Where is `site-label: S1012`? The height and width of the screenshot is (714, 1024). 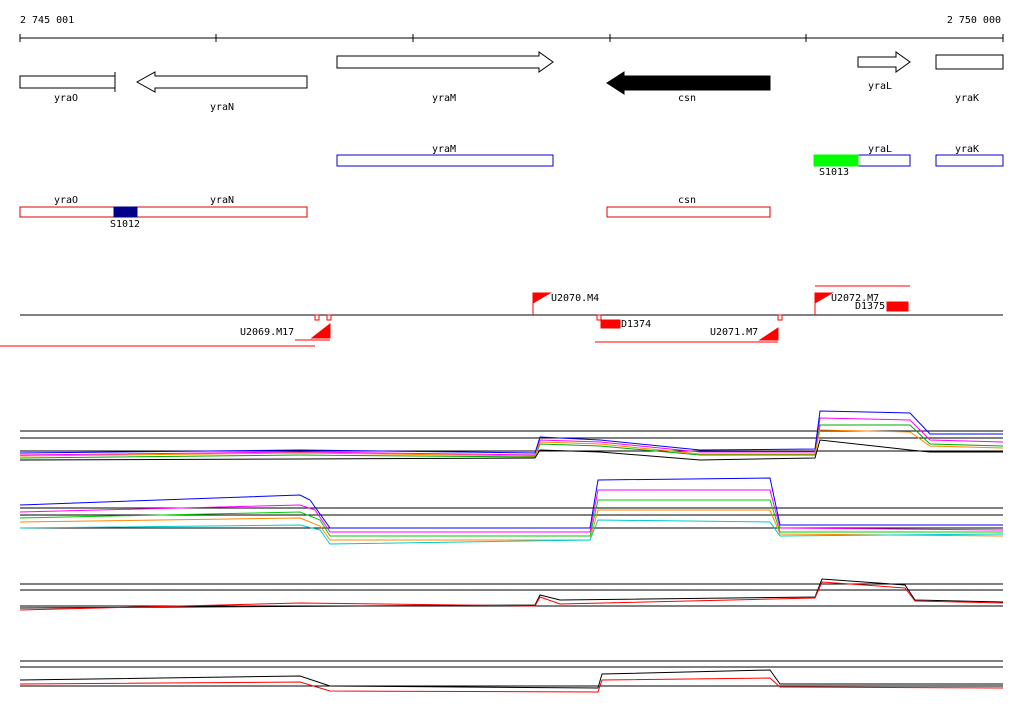 site-label: S1012 is located at coordinates (125, 224).